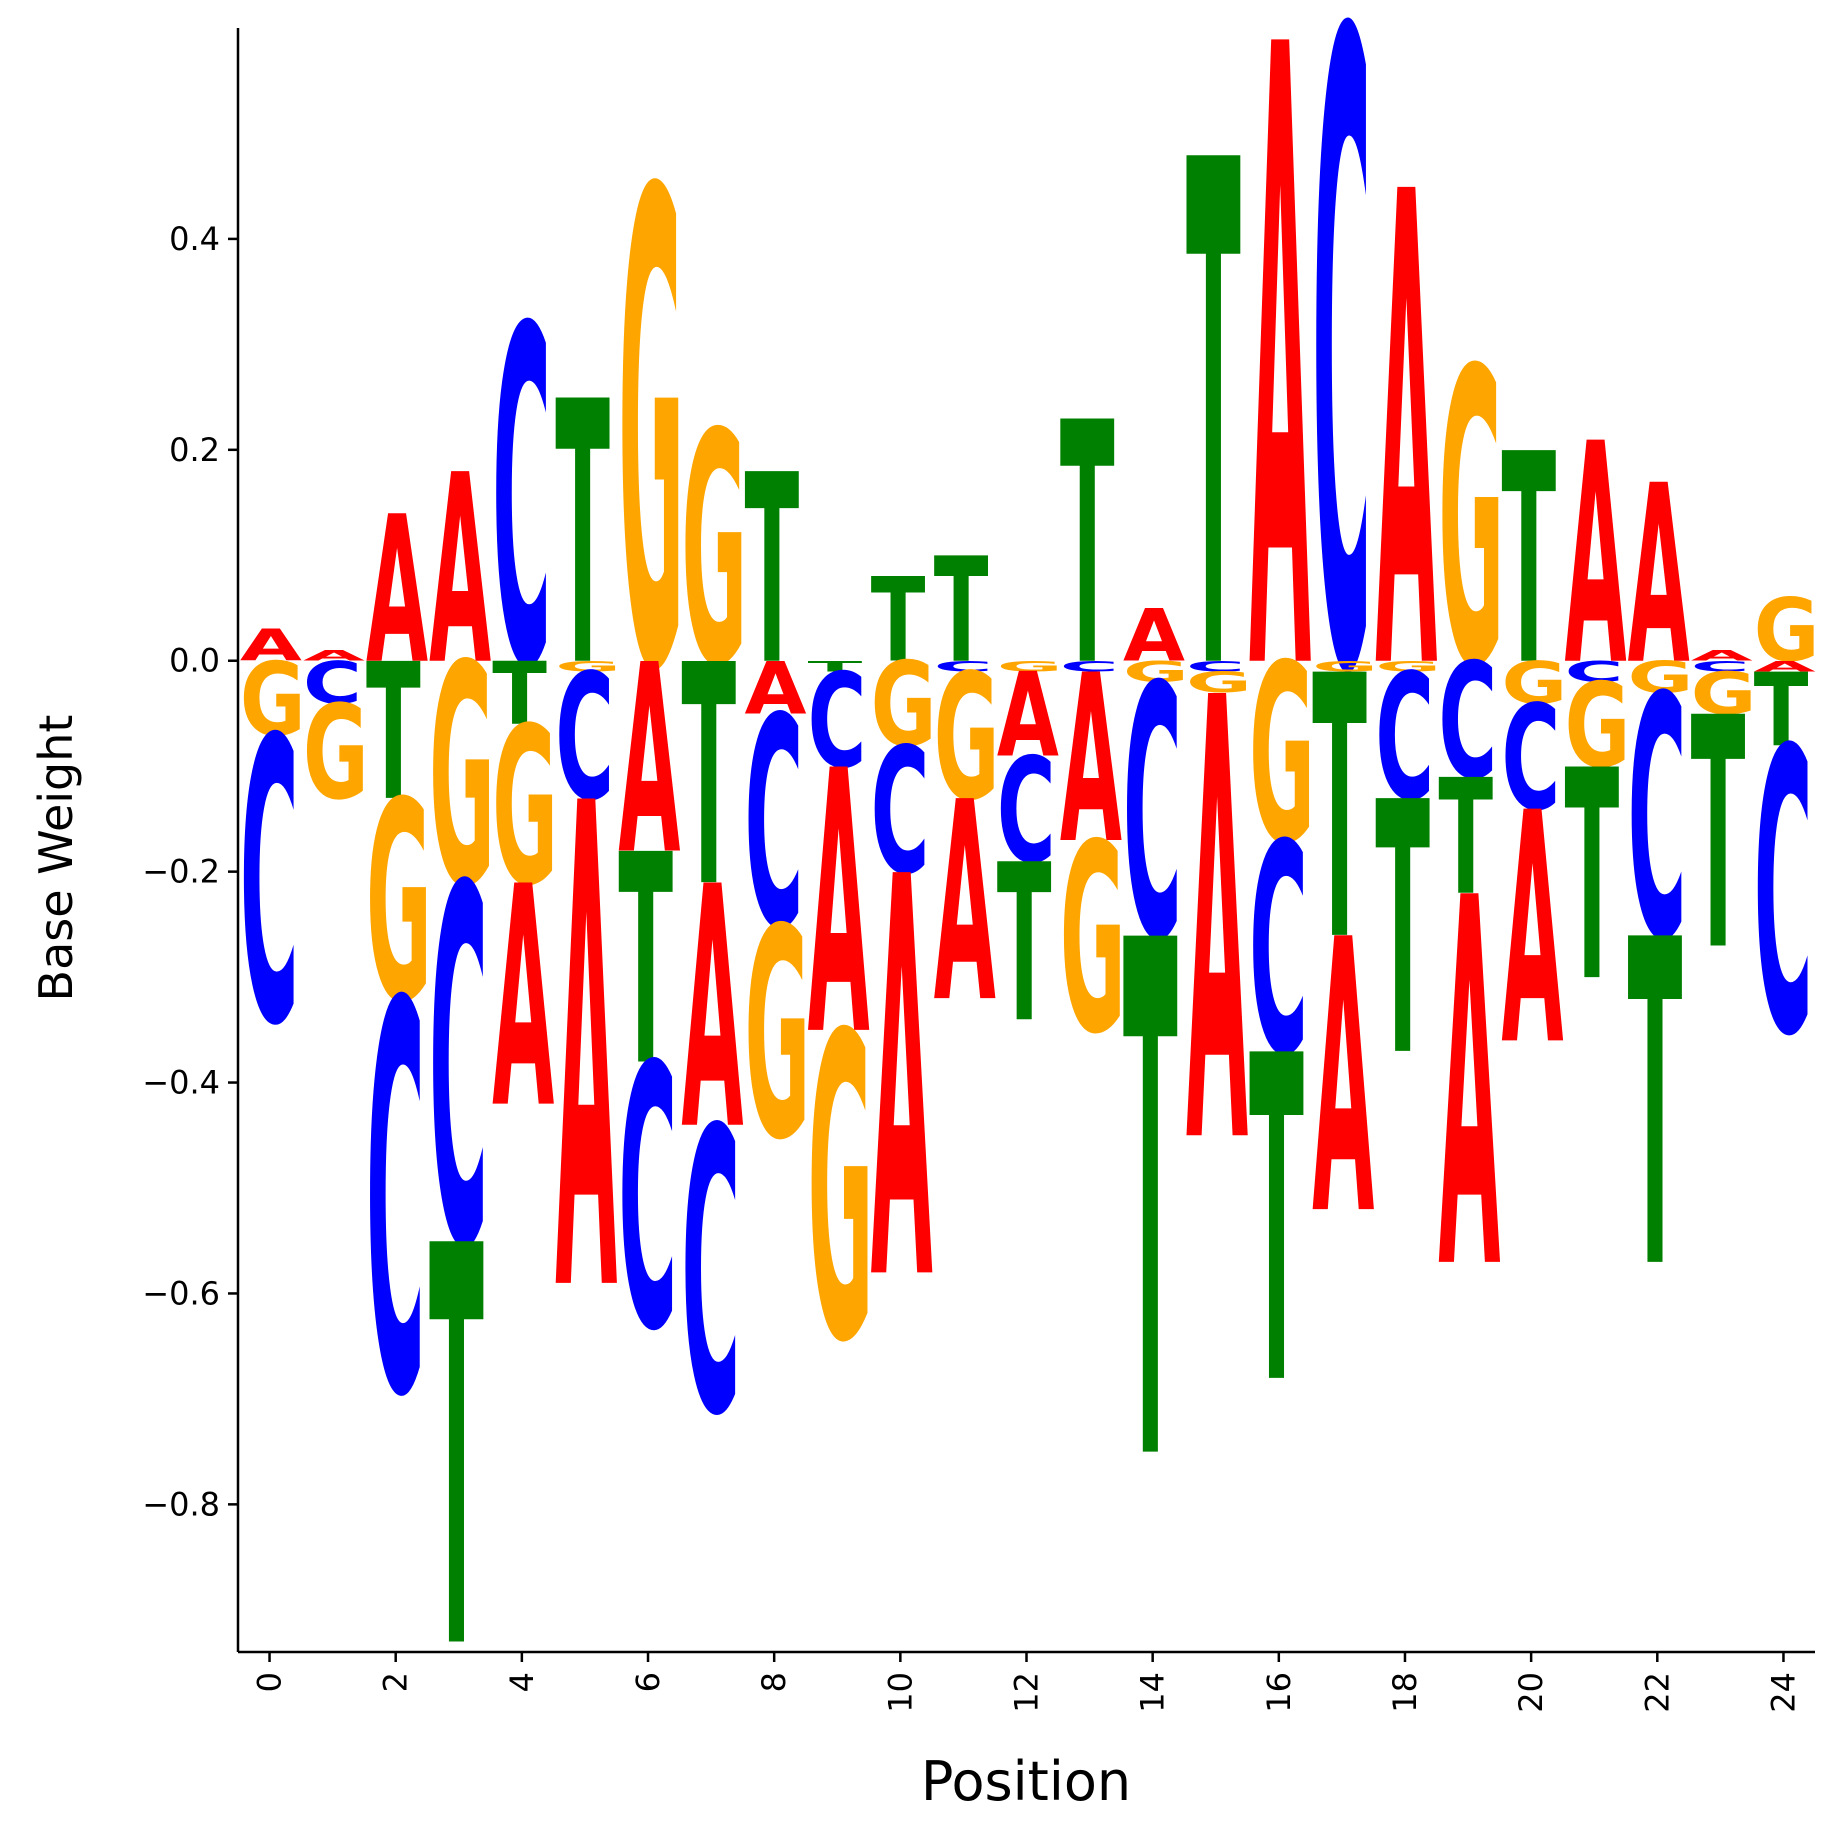 The width and height of the screenshot is (1834, 1834). Describe the element at coordinates (648, 1682) in the screenshot. I see `x-tick-label: 6` at that location.